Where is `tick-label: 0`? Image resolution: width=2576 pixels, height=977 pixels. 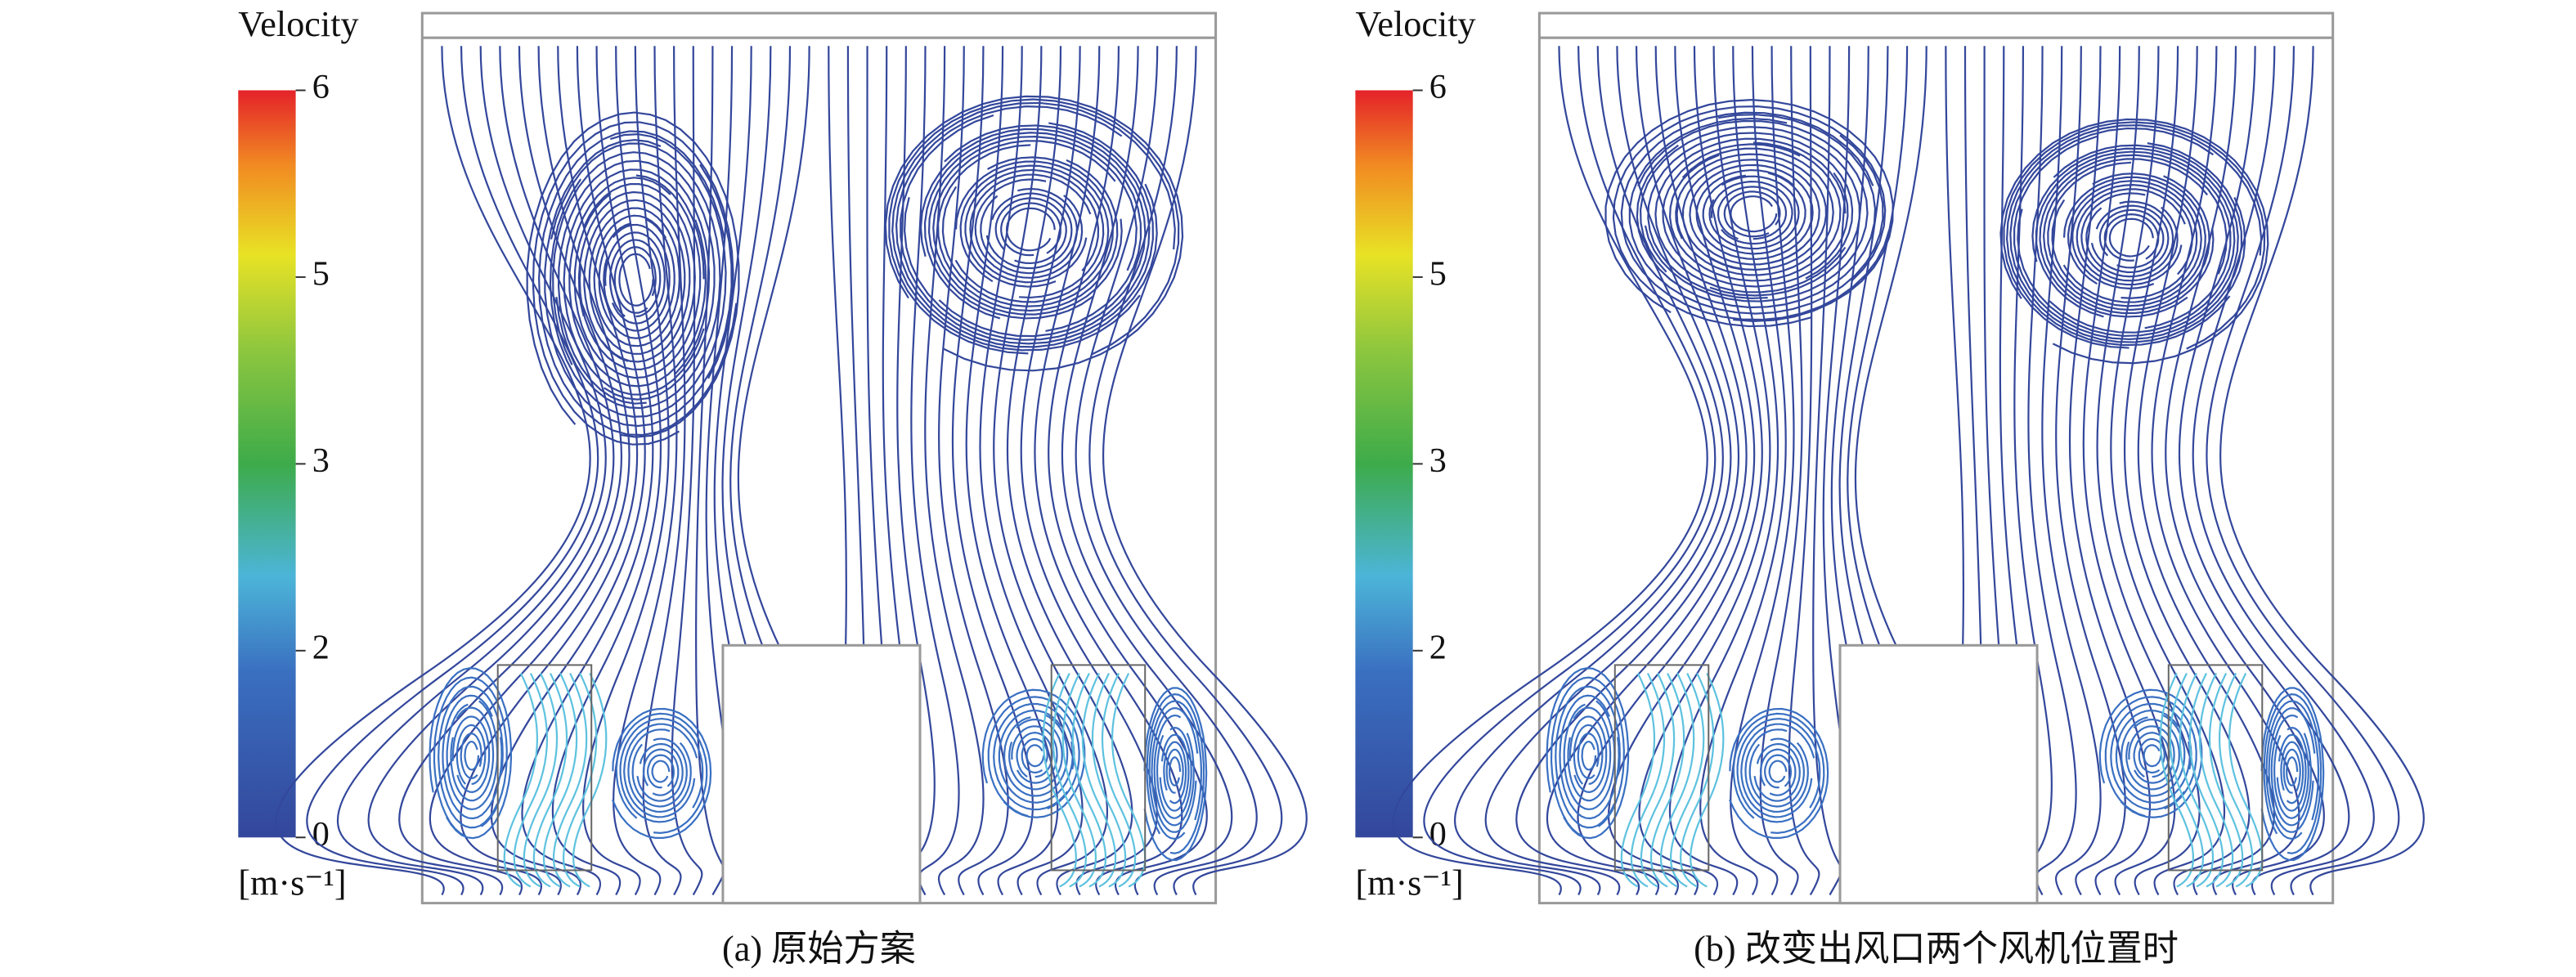
tick-label: 0 is located at coordinates (1438, 834).